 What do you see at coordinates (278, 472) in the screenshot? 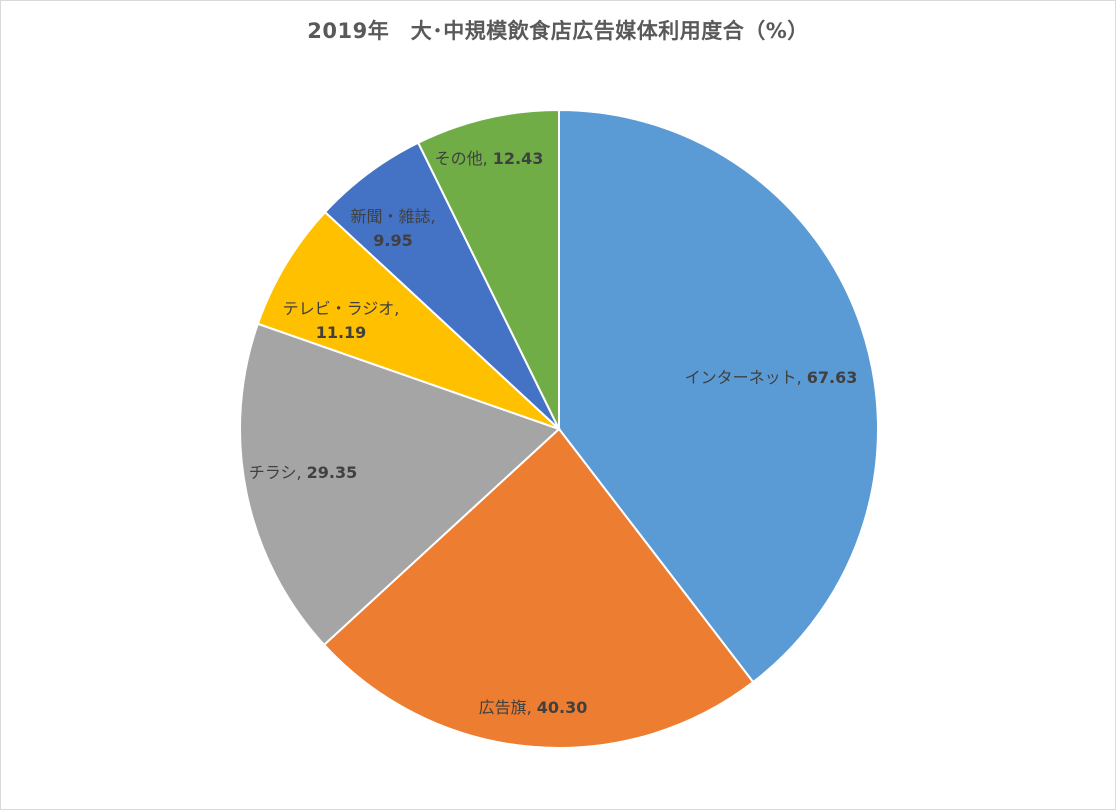
I see `data-label-category: チラシ,` at bounding box center [278, 472].